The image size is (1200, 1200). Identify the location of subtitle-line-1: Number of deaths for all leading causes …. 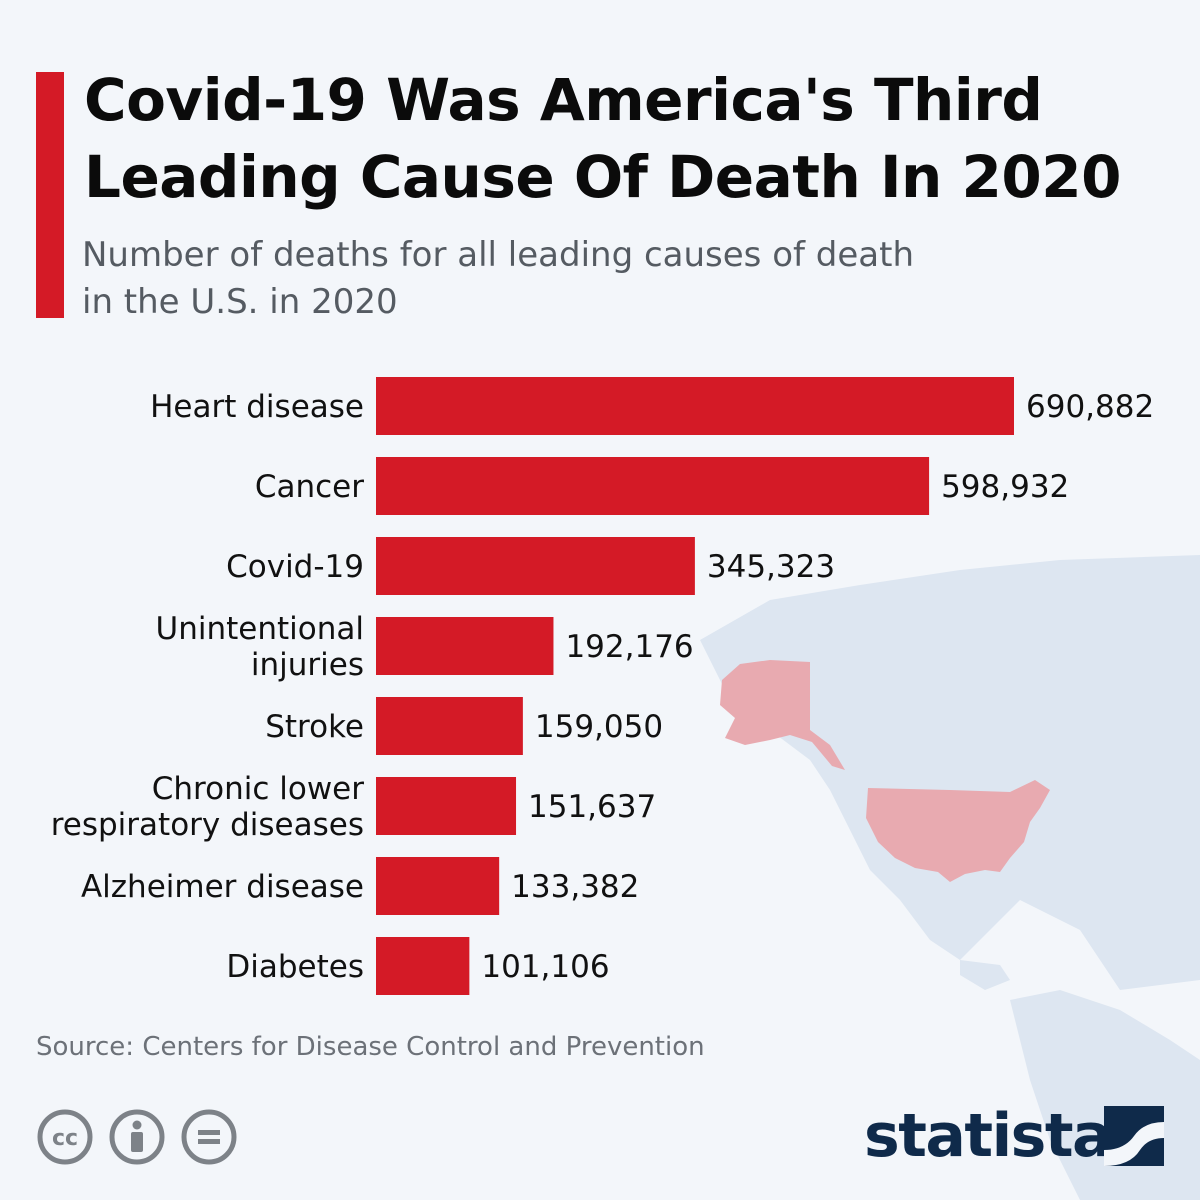
(498, 255).